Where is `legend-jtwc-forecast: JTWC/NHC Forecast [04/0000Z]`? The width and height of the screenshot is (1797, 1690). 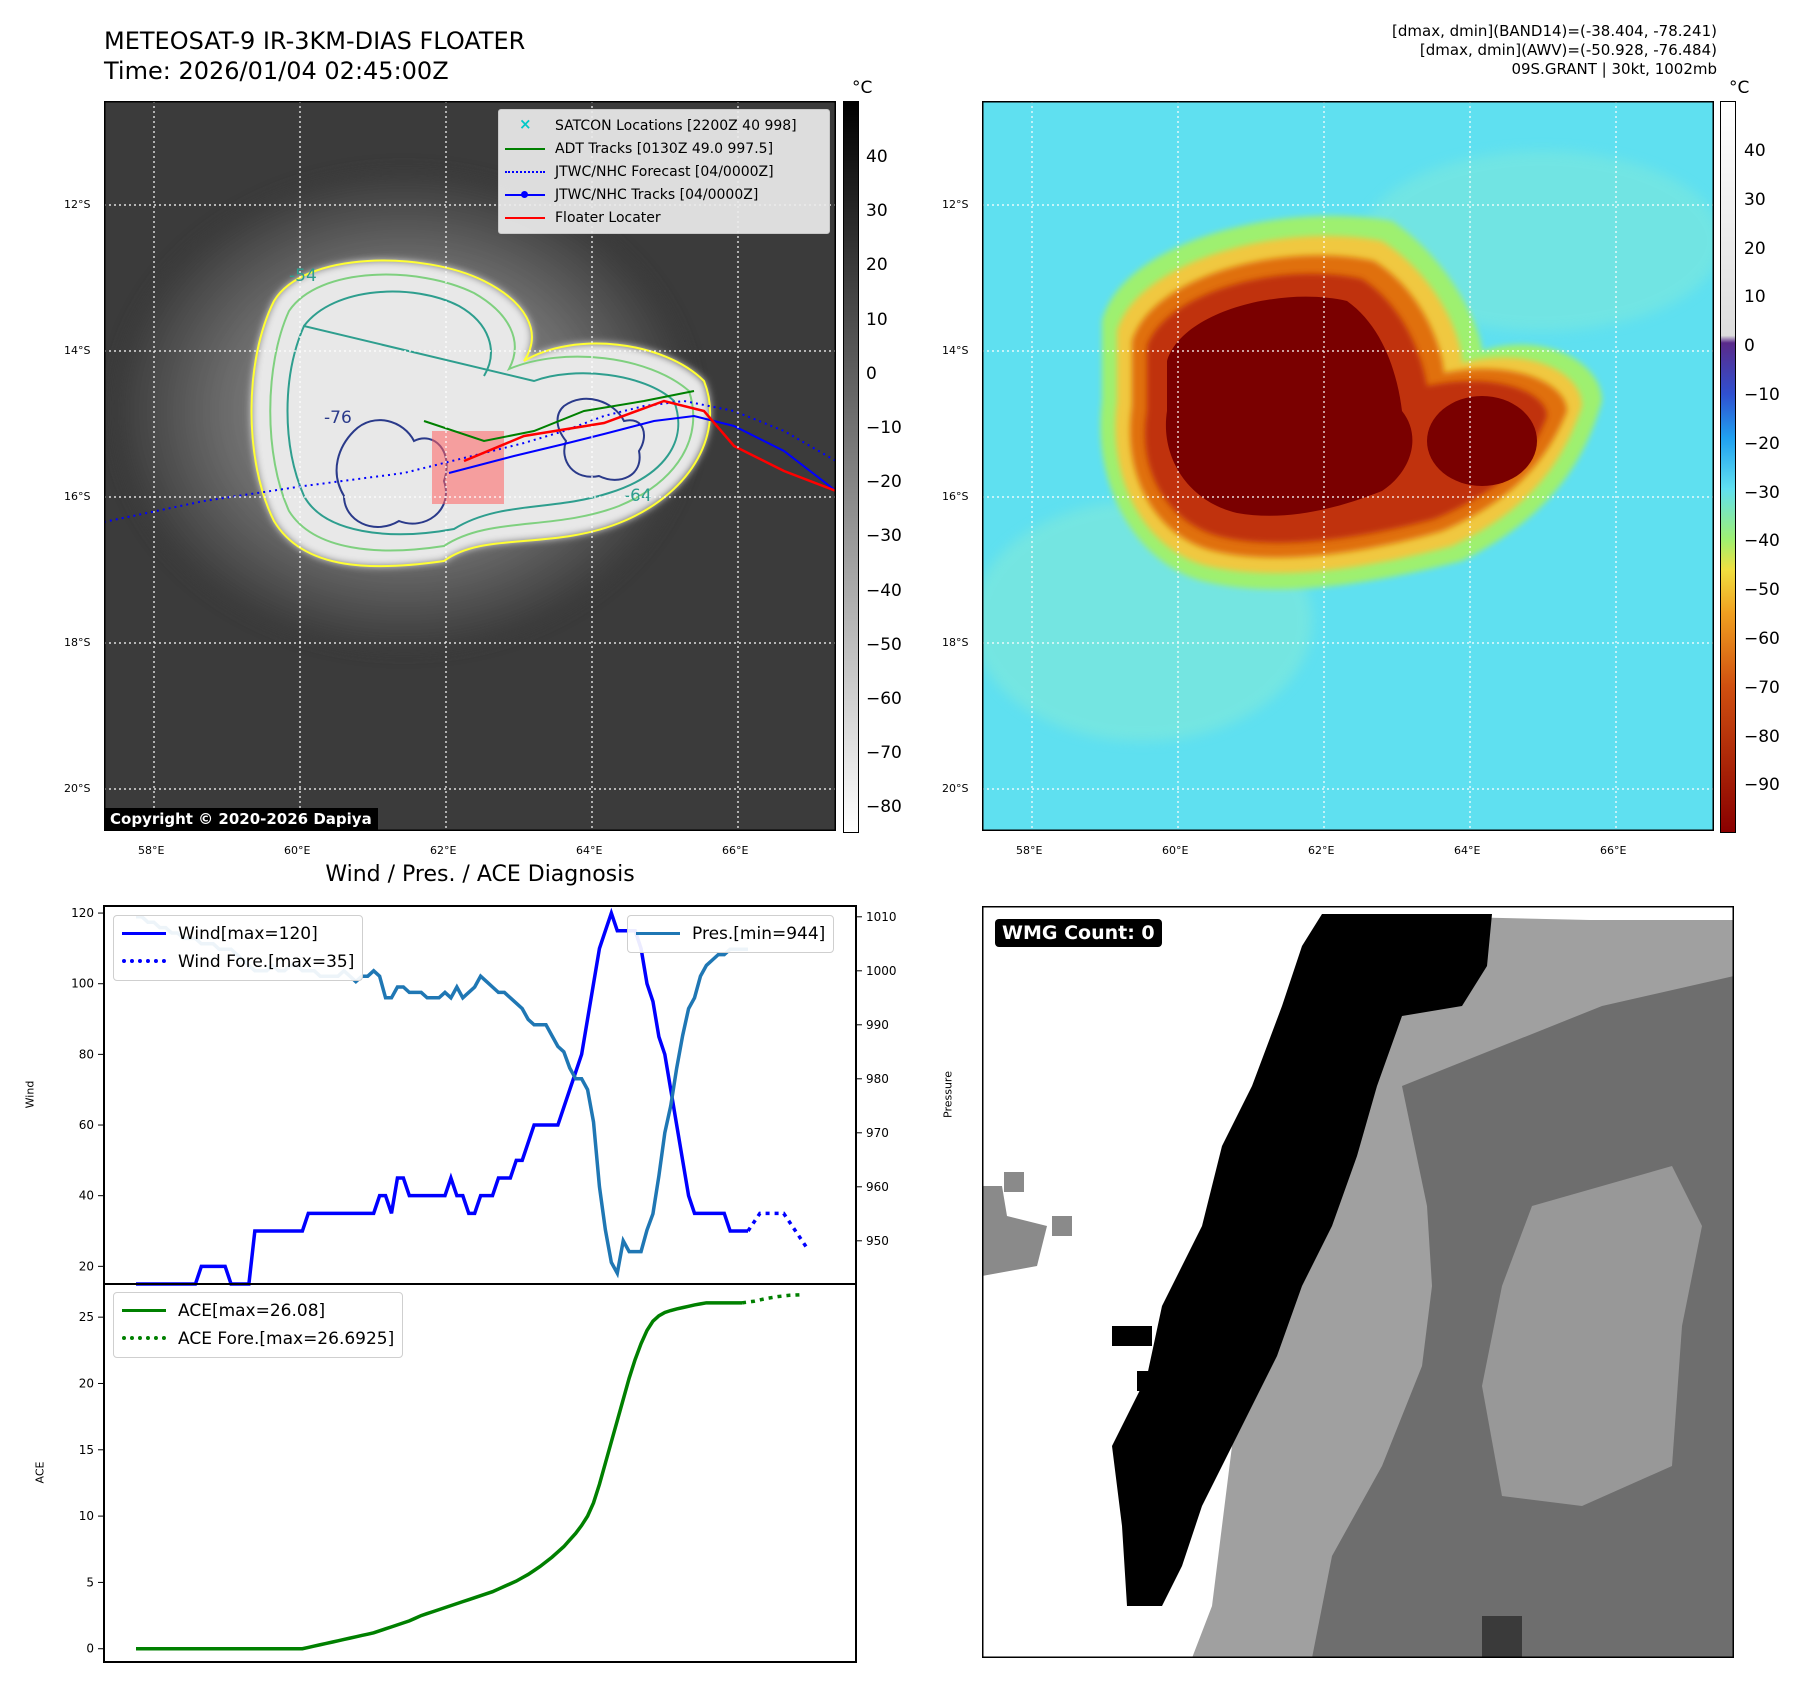
legend-jtwc-forecast: JTWC/NHC Forecast [04/0000Z] is located at coordinates (664, 171).